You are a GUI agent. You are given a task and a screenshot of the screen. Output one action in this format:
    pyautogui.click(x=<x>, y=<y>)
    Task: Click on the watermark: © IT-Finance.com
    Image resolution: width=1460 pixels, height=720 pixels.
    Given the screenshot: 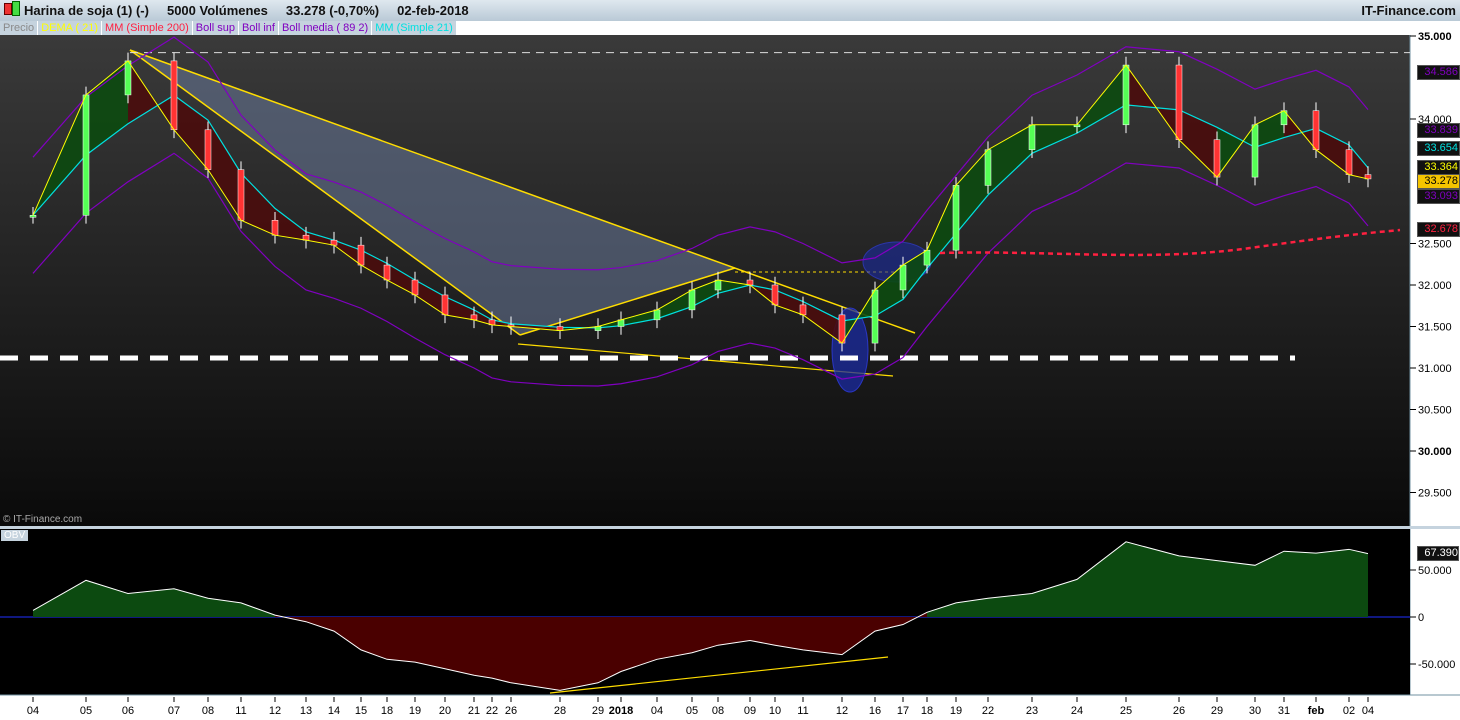 What is the action you would take?
    pyautogui.click(x=43, y=519)
    